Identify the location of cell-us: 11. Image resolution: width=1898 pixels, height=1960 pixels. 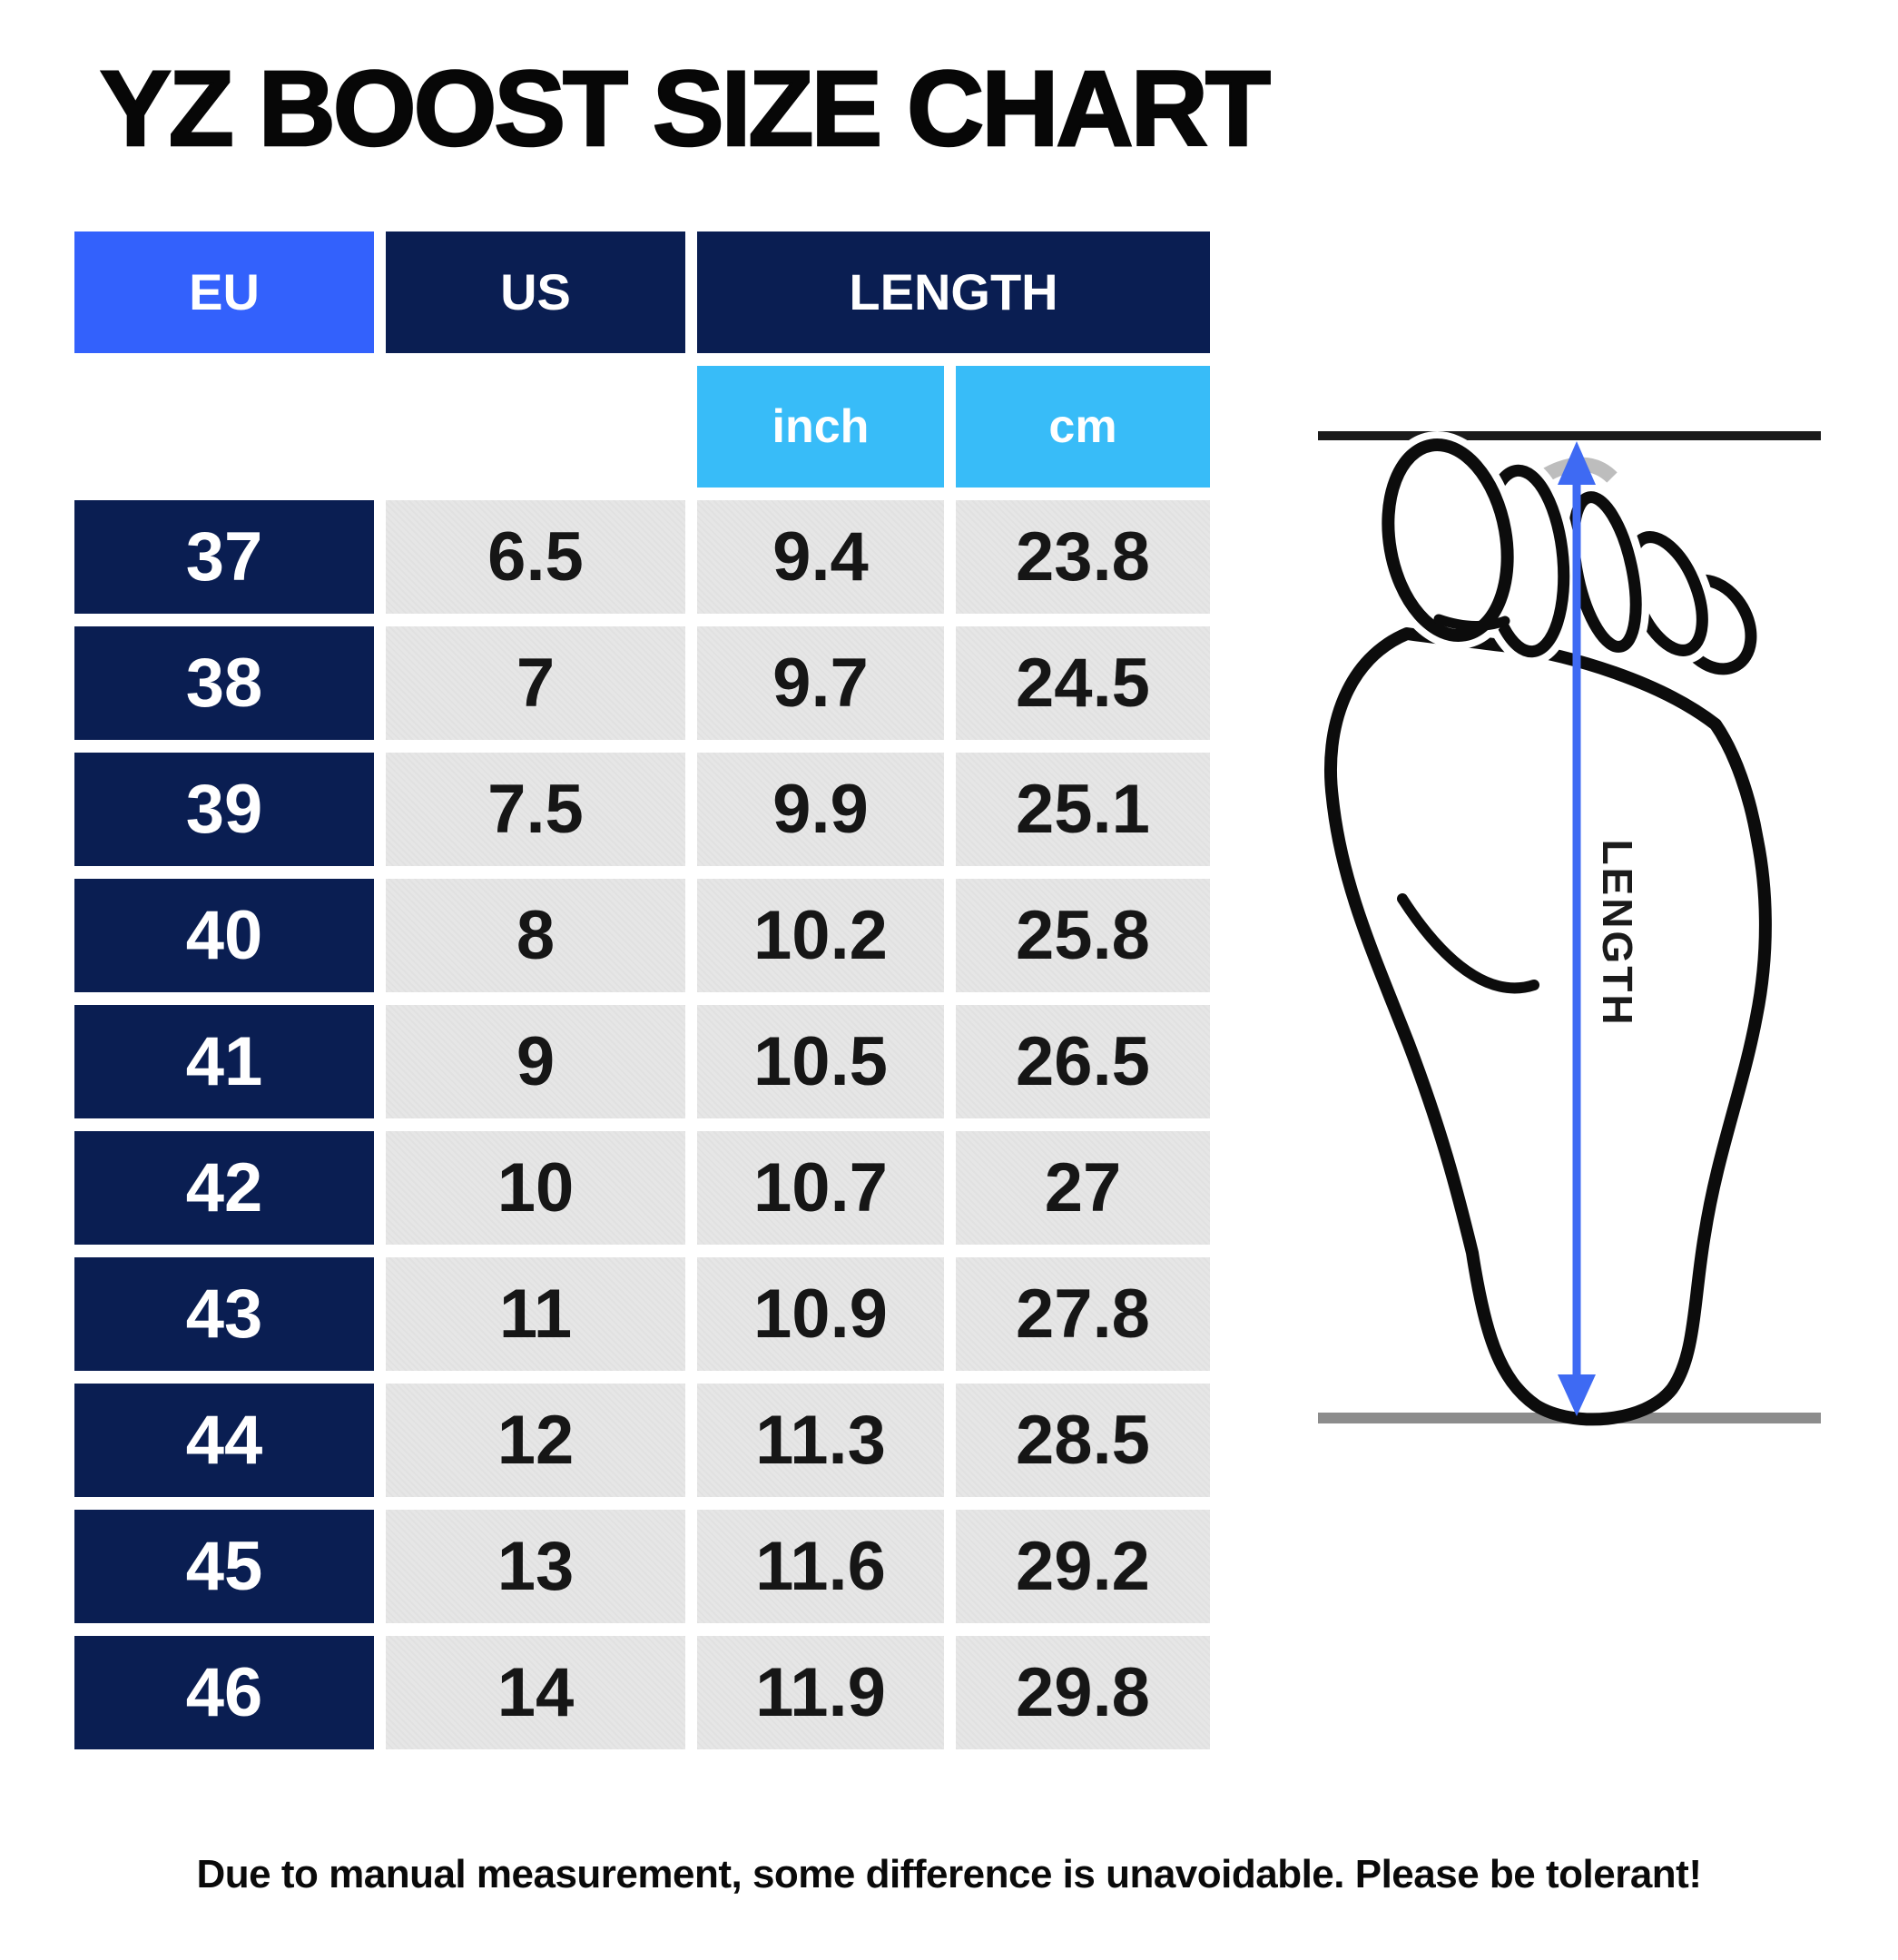
(535, 1314).